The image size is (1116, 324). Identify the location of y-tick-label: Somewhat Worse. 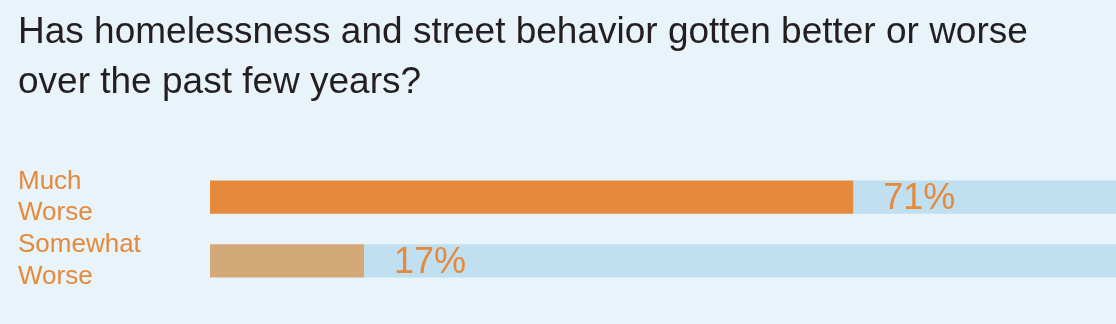
(80, 259).